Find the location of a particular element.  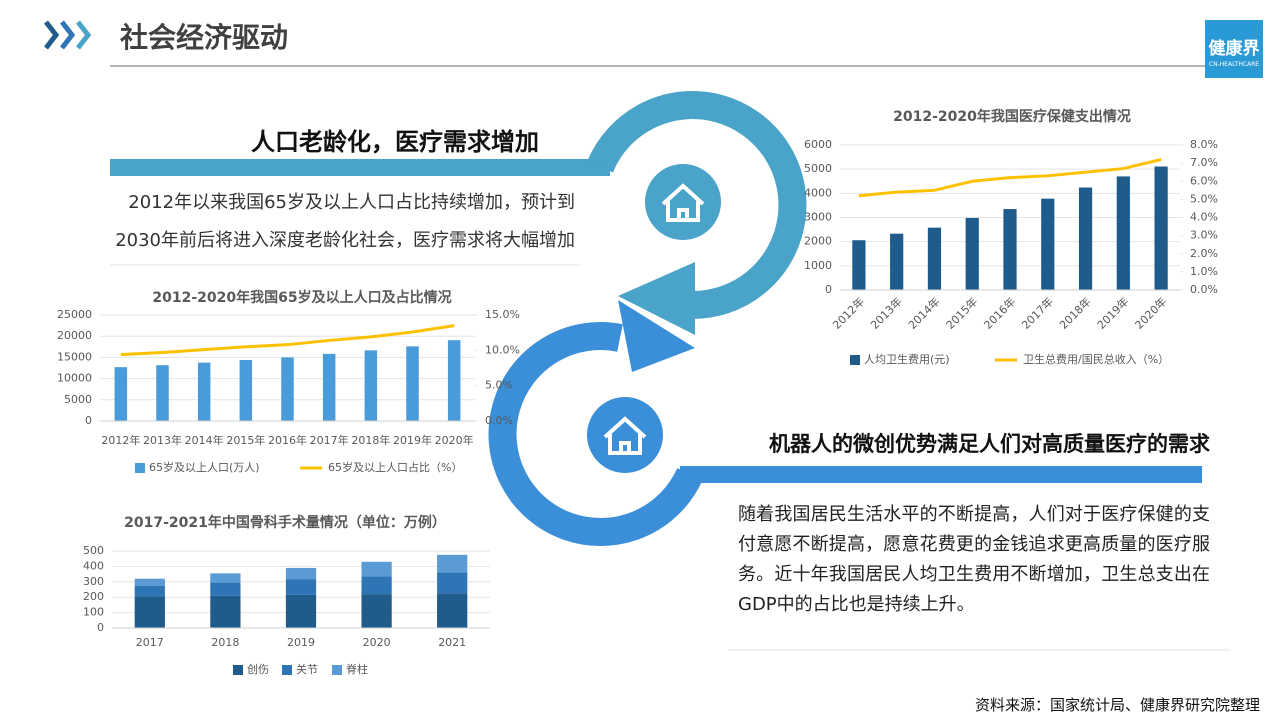

x-tick-label: 2020年 is located at coordinates (1150, 312).